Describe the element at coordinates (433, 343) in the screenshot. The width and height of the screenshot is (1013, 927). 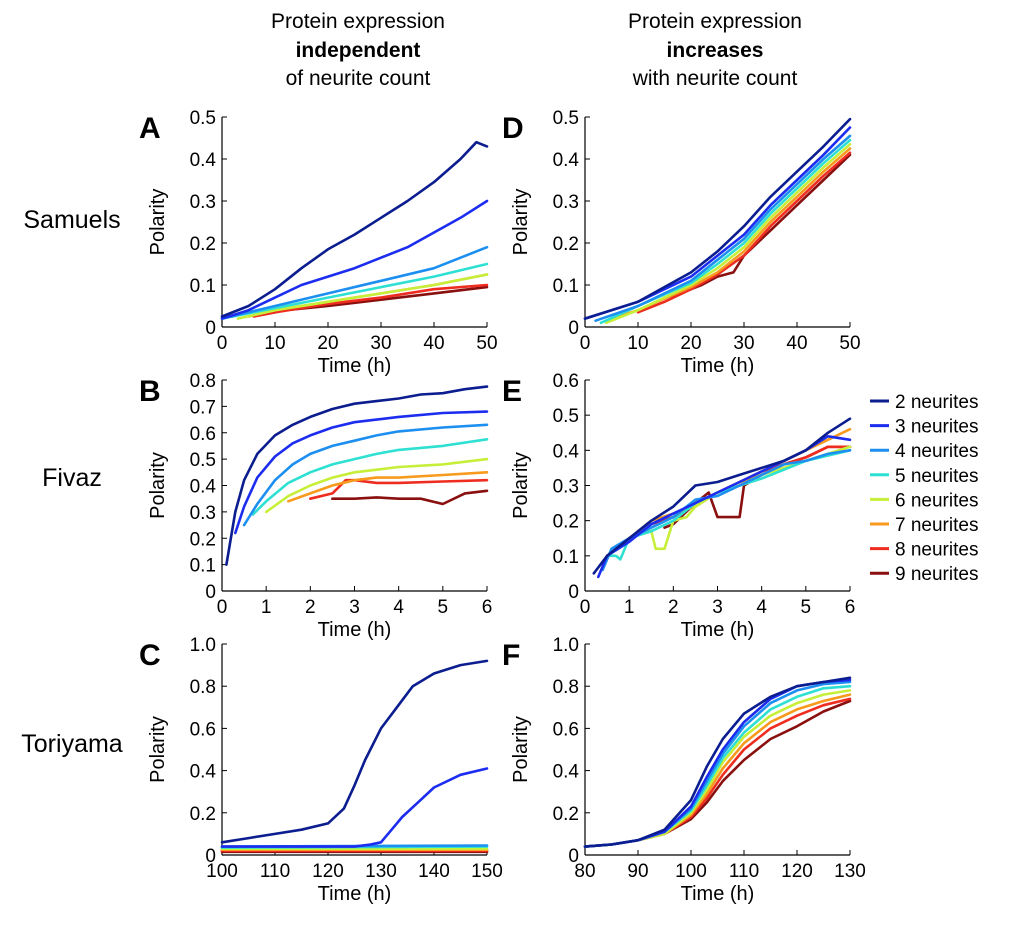
I see `x-tick-label: 40` at that location.